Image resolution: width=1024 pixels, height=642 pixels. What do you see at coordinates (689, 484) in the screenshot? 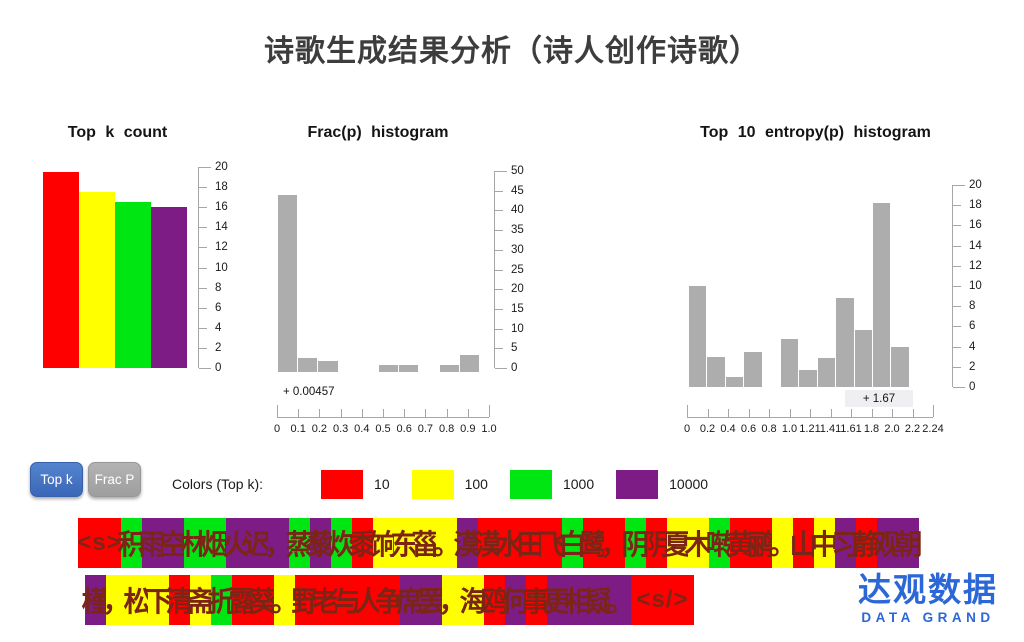
I see `legend-value: 10000` at bounding box center [689, 484].